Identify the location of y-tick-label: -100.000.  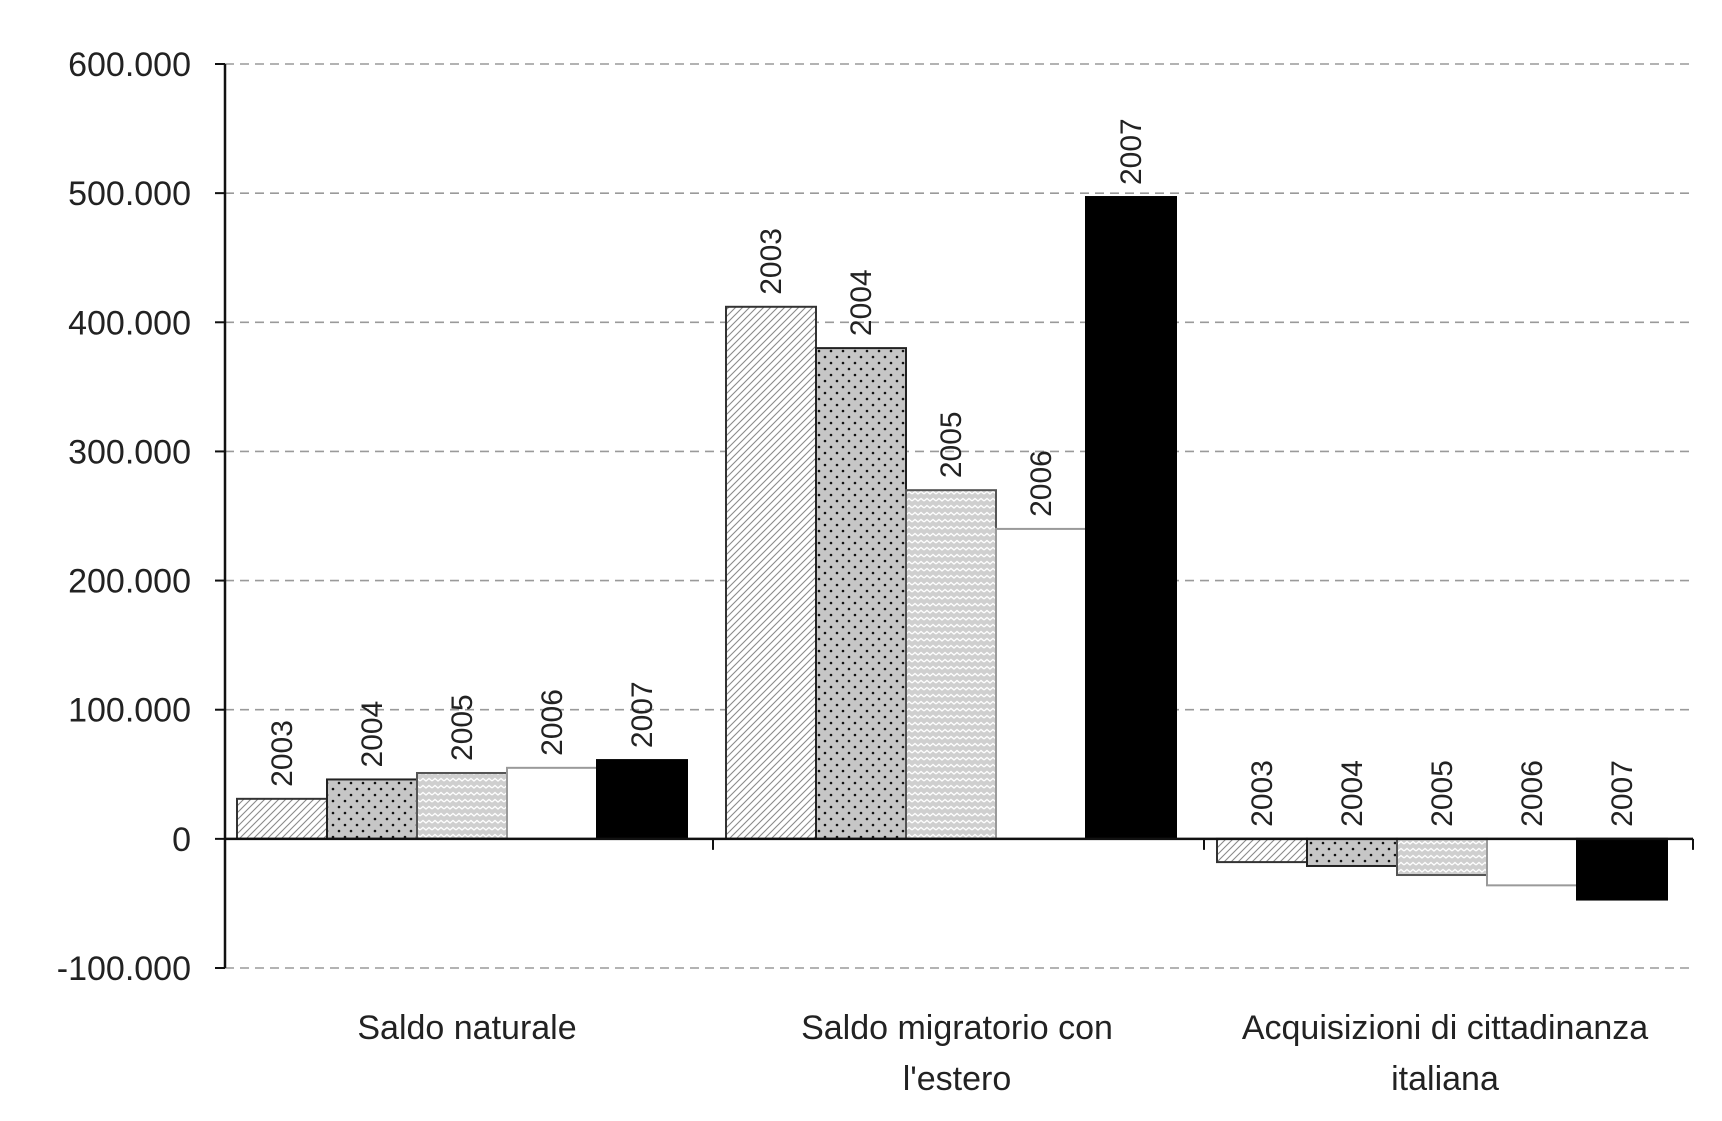
(124, 969).